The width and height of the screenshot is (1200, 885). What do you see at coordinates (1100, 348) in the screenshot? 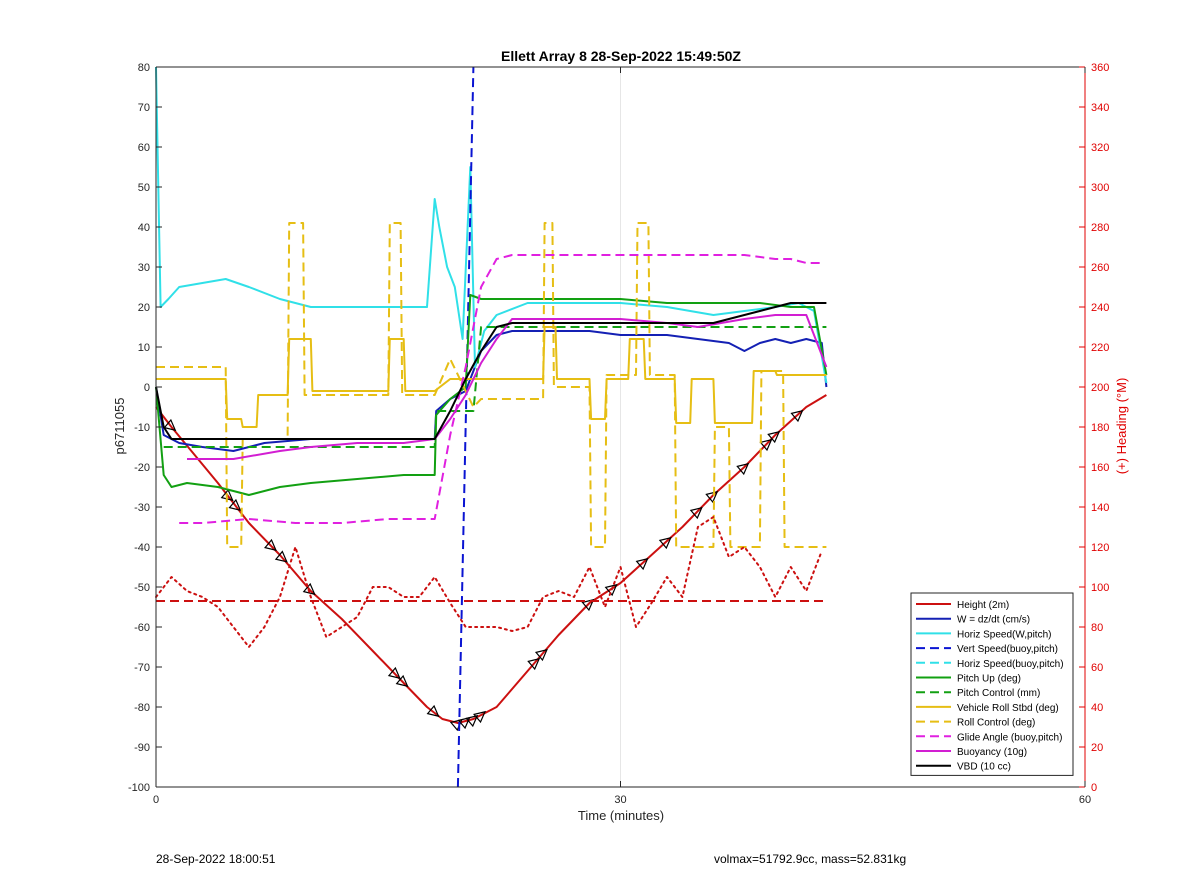
I see `y2-tick-label: 220` at bounding box center [1100, 348].